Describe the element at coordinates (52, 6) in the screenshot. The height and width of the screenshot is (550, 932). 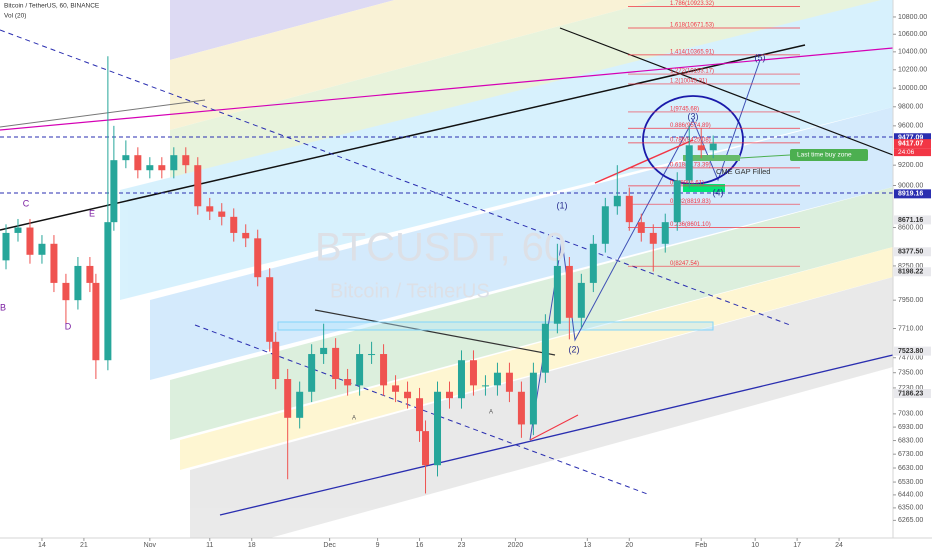
I see `header: Bitcoin / TetherUS, 60, BINANCE` at that location.